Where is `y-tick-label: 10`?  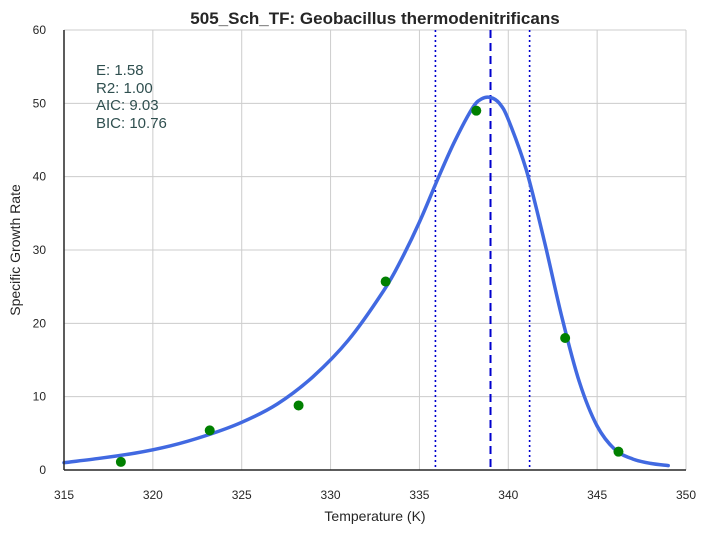 y-tick-label: 10 is located at coordinates (40, 397).